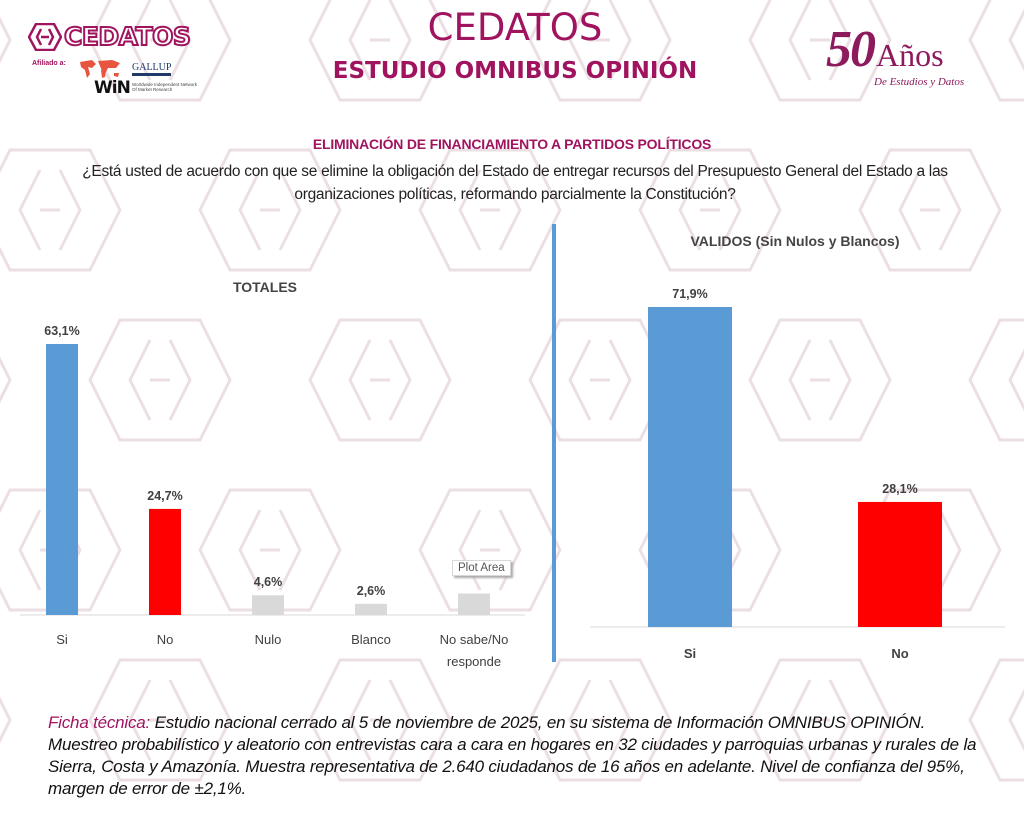 The height and width of the screenshot is (816, 1024). I want to click on bar-blanco, so click(371, 609).